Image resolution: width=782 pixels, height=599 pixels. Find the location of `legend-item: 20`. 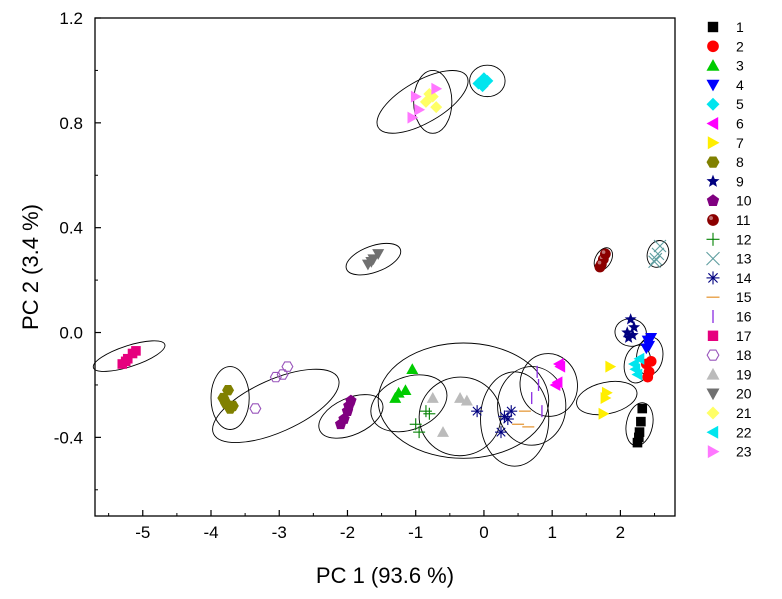

legend-item: 20 is located at coordinates (729, 394).